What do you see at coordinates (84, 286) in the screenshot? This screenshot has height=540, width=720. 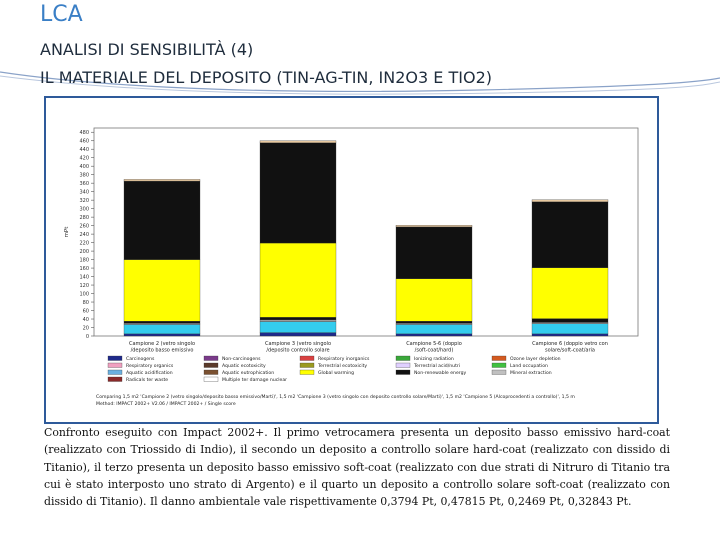 I see `y-tick-label: 120` at bounding box center [84, 286].